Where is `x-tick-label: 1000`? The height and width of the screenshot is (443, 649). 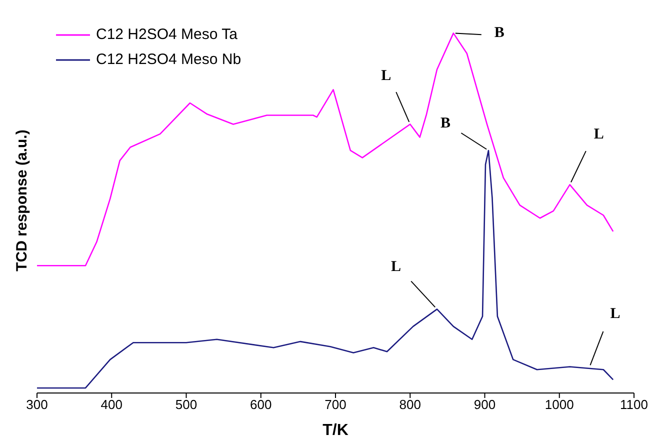 x-tick-label: 1000 is located at coordinates (559, 404).